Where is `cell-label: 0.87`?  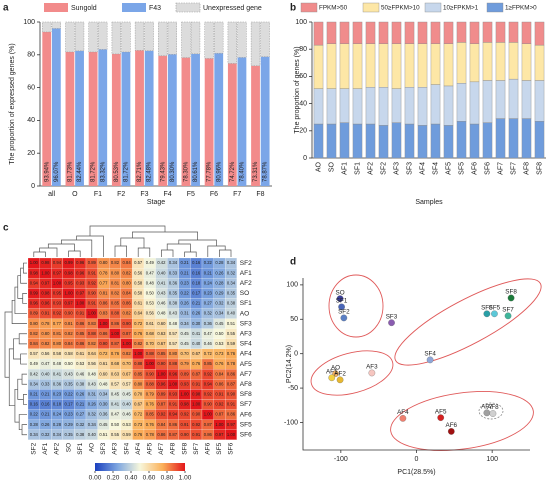
cell-label: 0.87 is located at coordinates (161, 404).